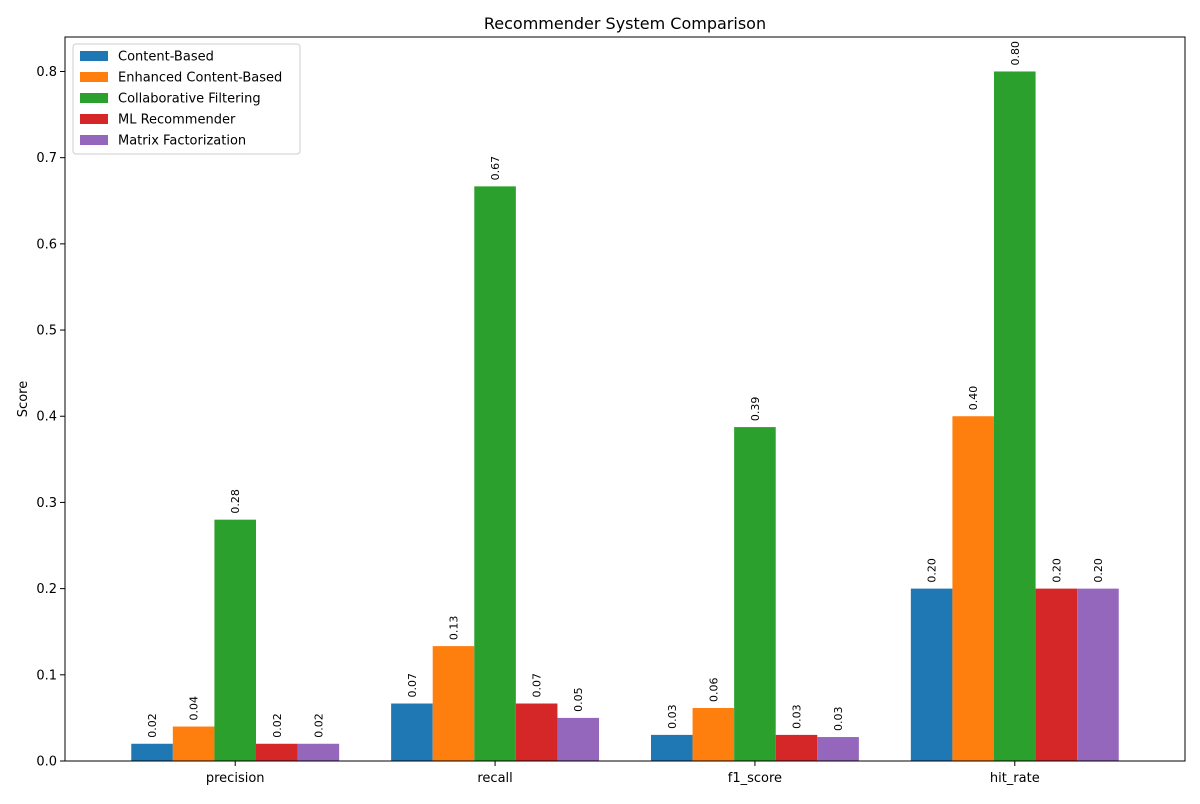  Describe the element at coordinates (235, 640) in the screenshot. I see `bar-collaborative-filtering-precision` at that location.